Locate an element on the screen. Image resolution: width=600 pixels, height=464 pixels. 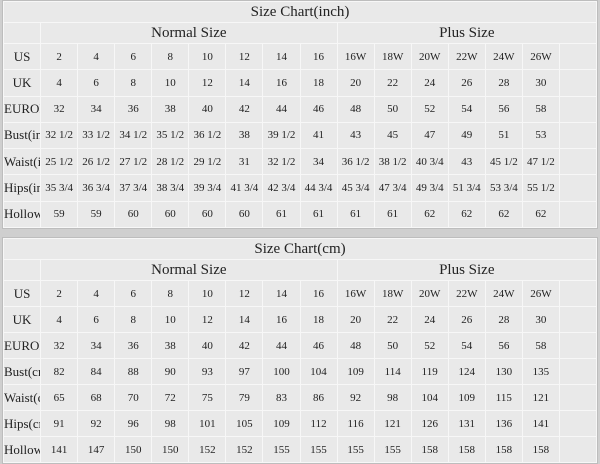
table-cell: 83 is located at coordinates (281, 397).